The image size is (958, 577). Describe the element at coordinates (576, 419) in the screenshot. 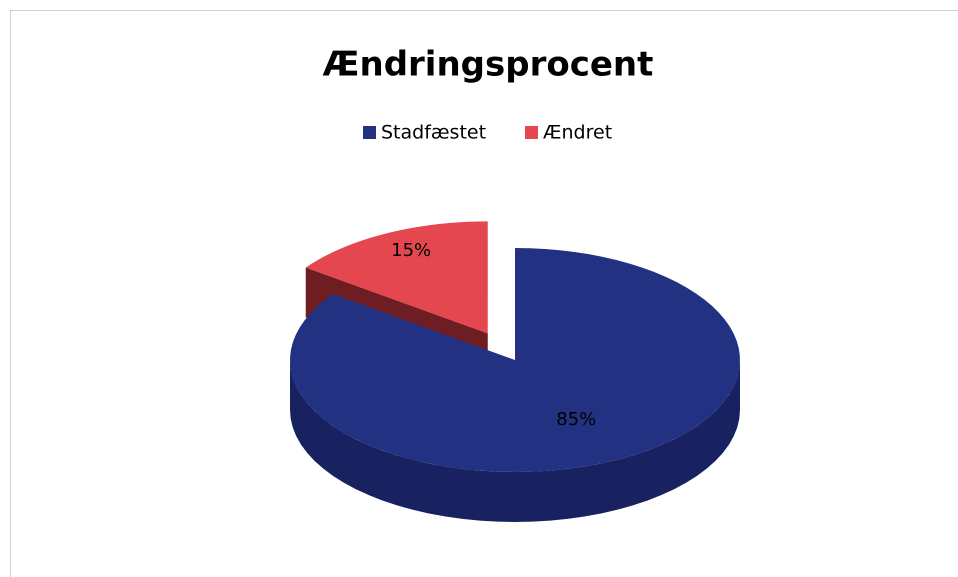

I see `data-label: 85%` at that location.